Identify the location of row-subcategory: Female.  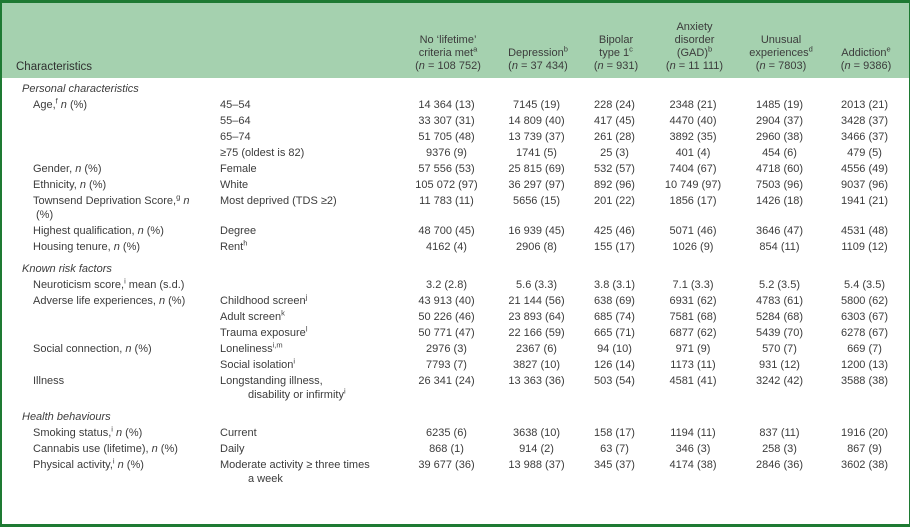
(304, 169).